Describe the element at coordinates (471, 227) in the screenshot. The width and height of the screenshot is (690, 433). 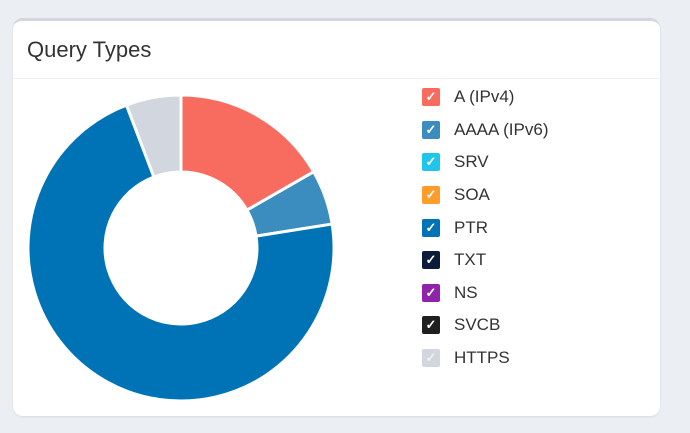
I see `legend-label: PTR` at that location.